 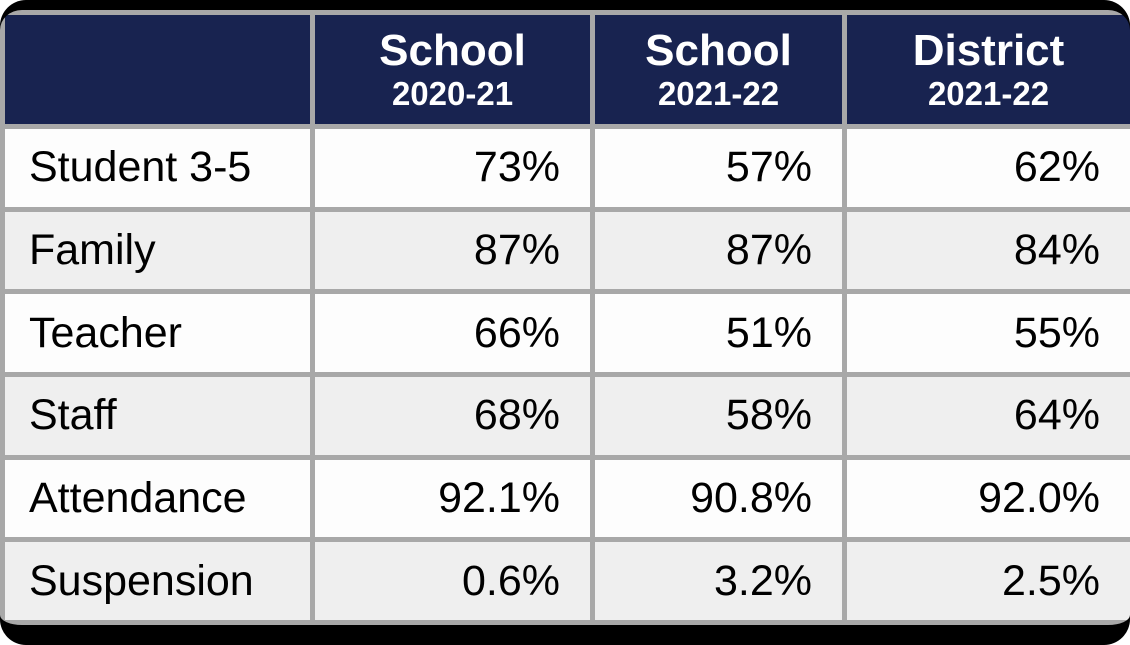 I want to click on row-label: Attendance, so click(x=157, y=498).